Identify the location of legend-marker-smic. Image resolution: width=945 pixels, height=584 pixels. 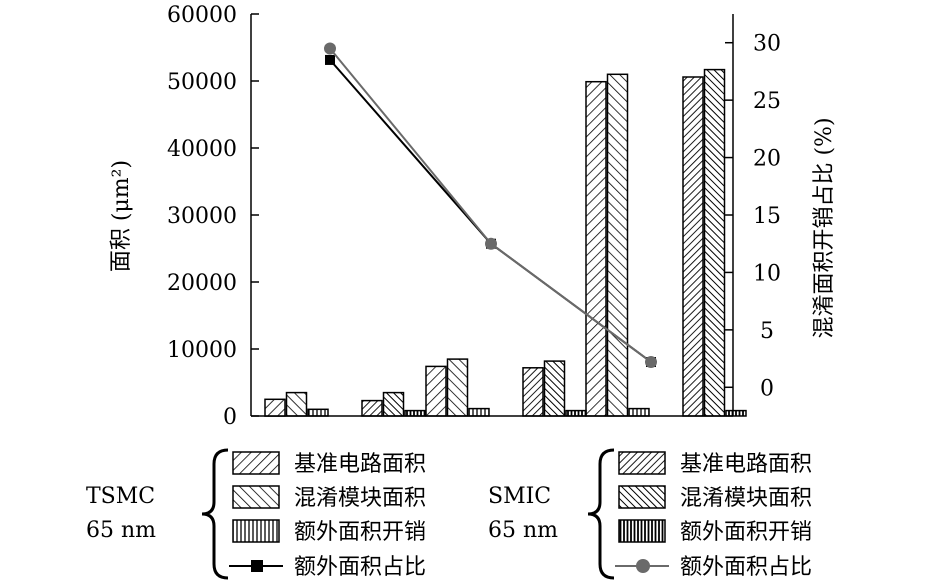
(643, 566).